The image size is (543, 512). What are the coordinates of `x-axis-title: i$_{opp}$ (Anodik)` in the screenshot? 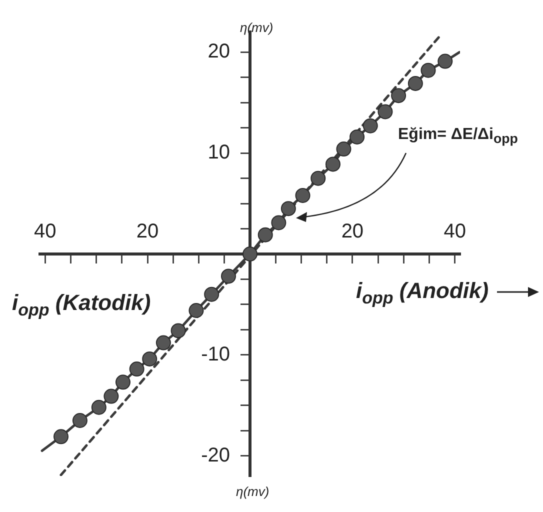 It's located at (422, 293).